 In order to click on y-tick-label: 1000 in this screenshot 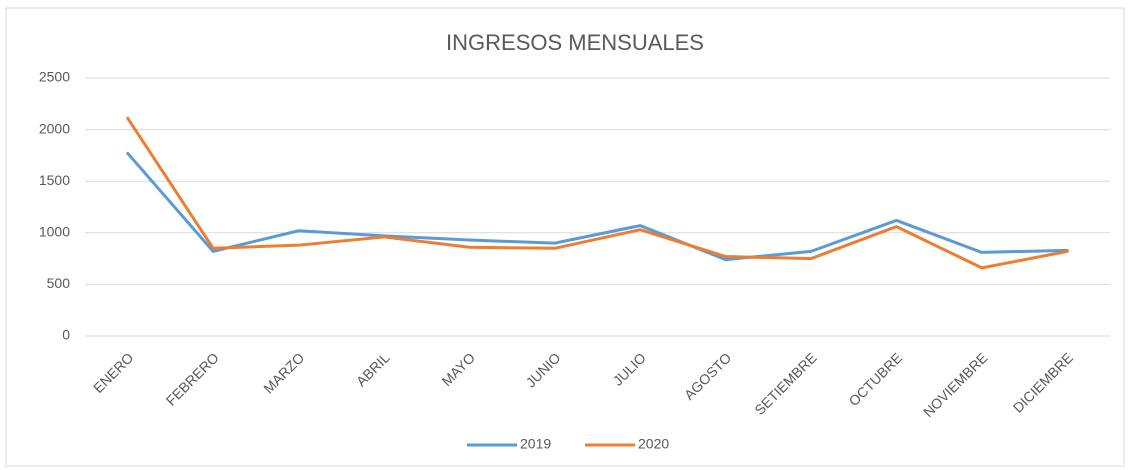, I will do `click(54, 232)`.